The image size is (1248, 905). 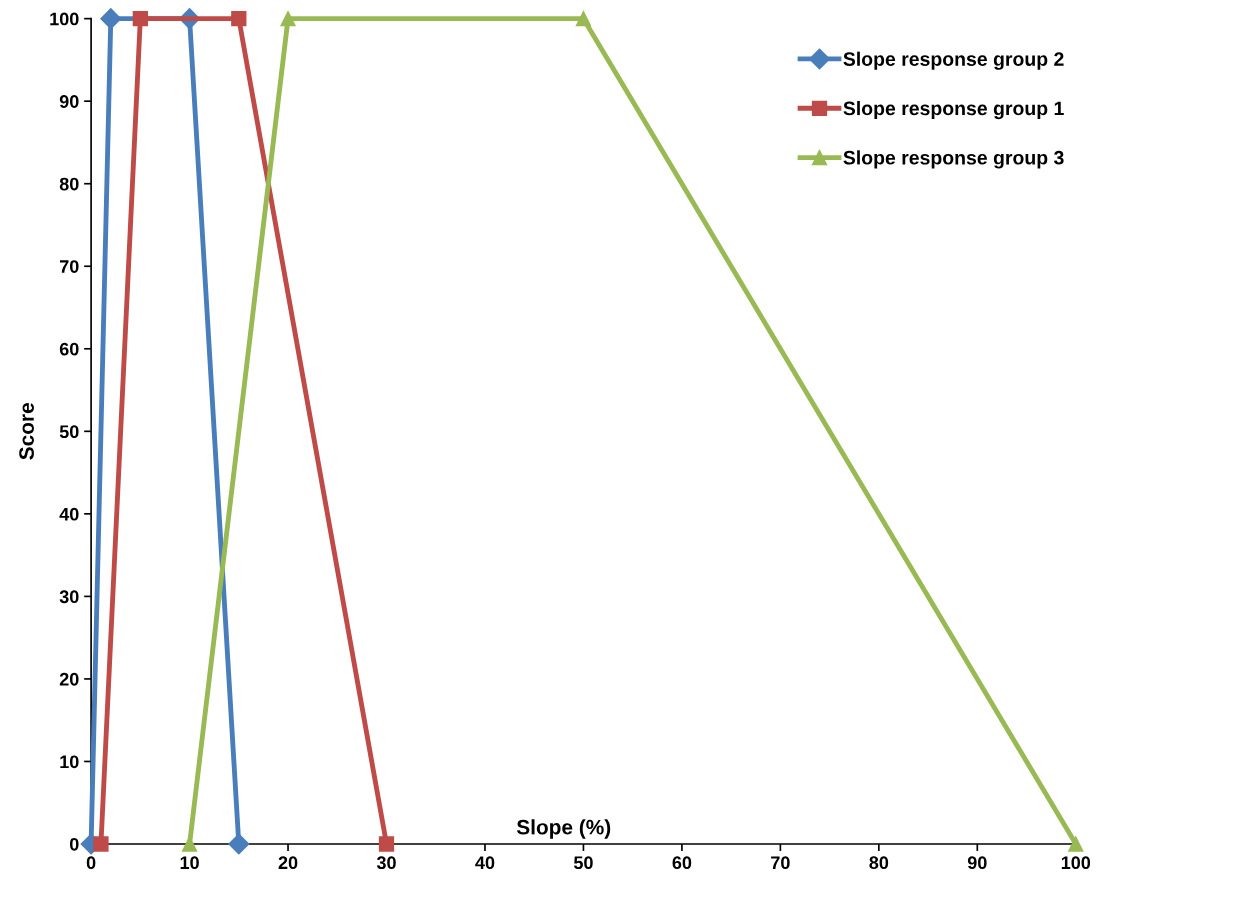 I want to click on x-tick-label: 70, so click(x=780, y=863).